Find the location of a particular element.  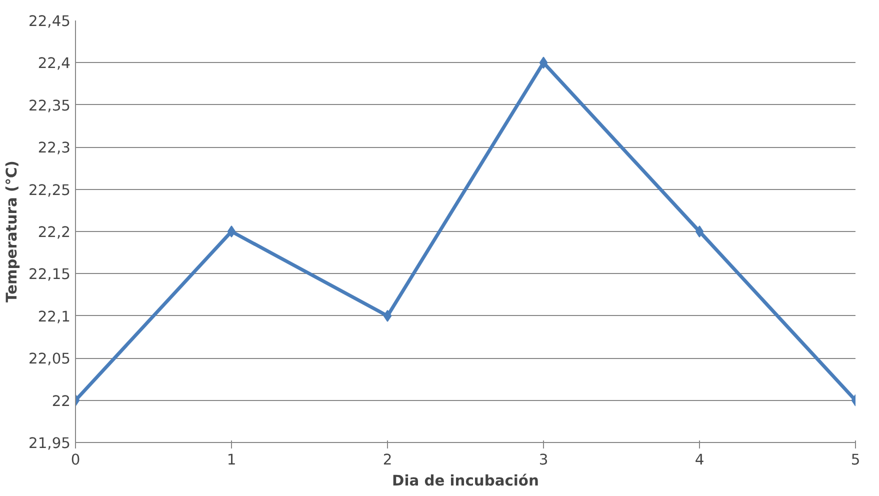

x-tick-label: 2 is located at coordinates (387, 460).